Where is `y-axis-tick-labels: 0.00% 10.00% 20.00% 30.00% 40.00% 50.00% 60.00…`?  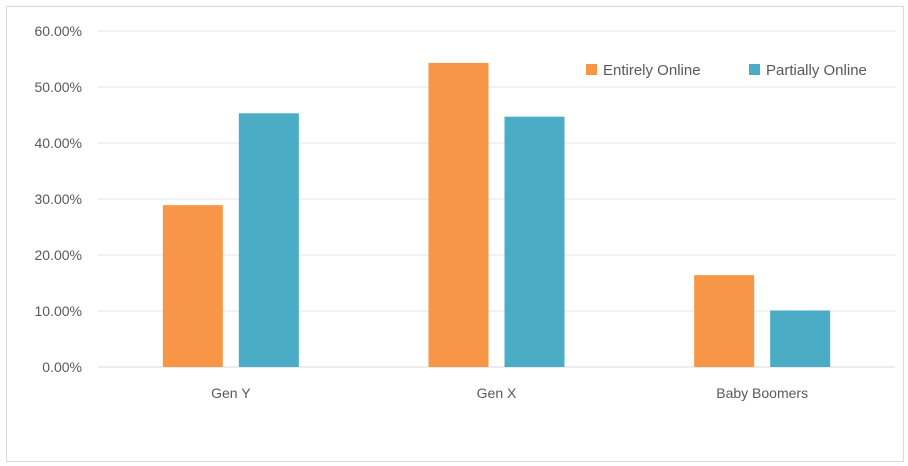 y-axis-tick-labels: 0.00% 10.00% 20.00% 30.00% 40.00% 50.00% 60.00… is located at coordinates (58, 199).